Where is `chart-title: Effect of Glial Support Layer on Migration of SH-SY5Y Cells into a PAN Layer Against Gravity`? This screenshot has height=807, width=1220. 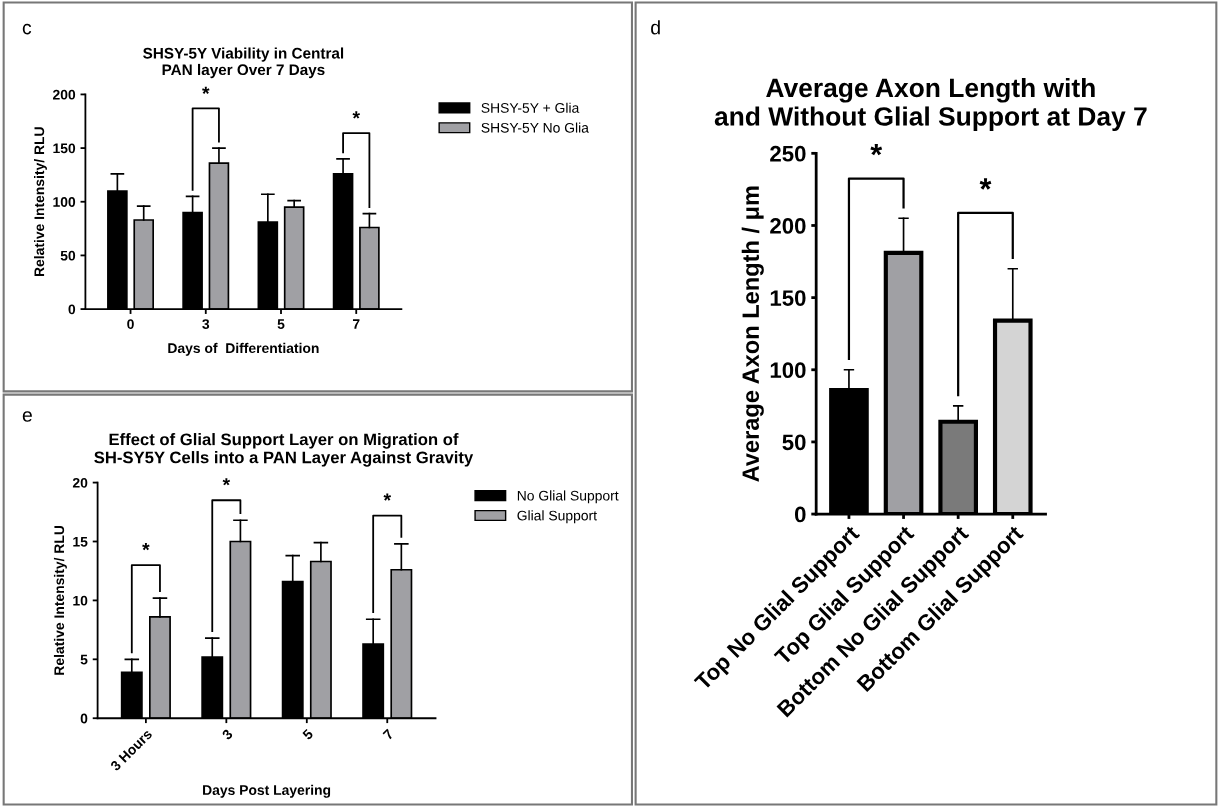
chart-title: Effect of Glial Support Layer on Migration of SH-SY5Y Cells into a PAN Layer Against Gravity is located at coordinates (284, 450).